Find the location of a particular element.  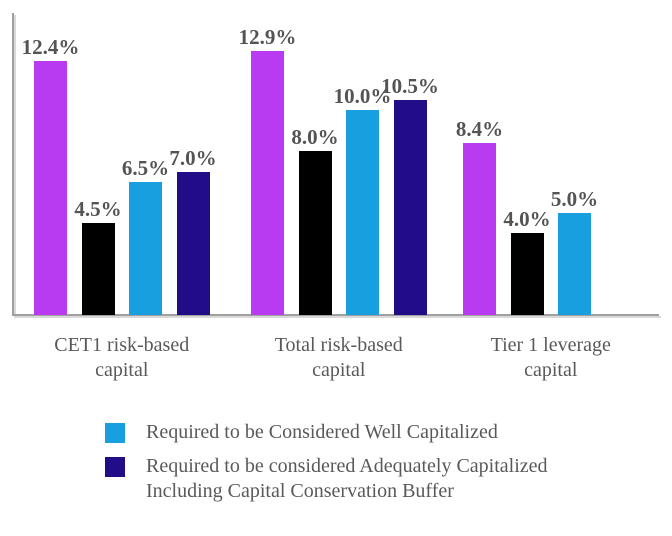

category-label: Total risk-based capital is located at coordinates (338, 357).